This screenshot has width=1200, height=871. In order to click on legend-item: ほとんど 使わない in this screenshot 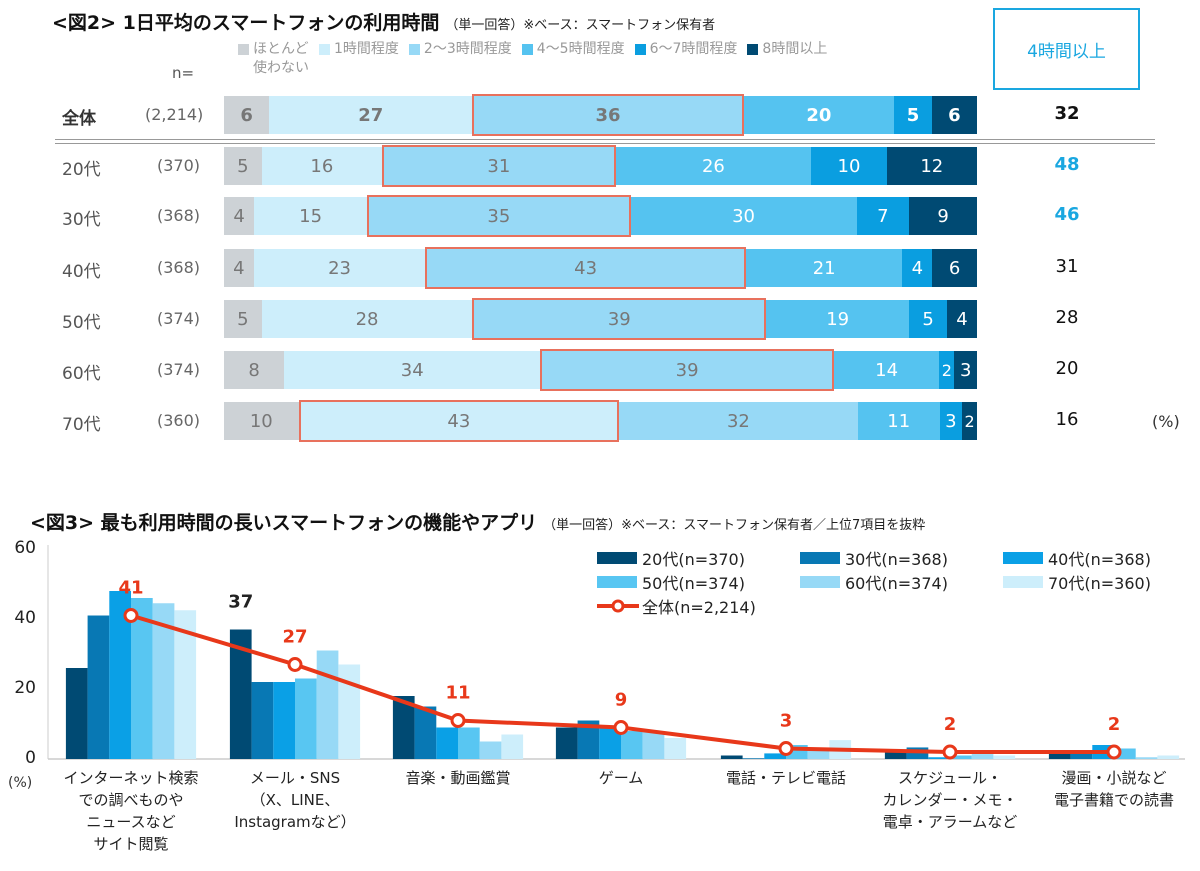, I will do `click(273, 59)`.